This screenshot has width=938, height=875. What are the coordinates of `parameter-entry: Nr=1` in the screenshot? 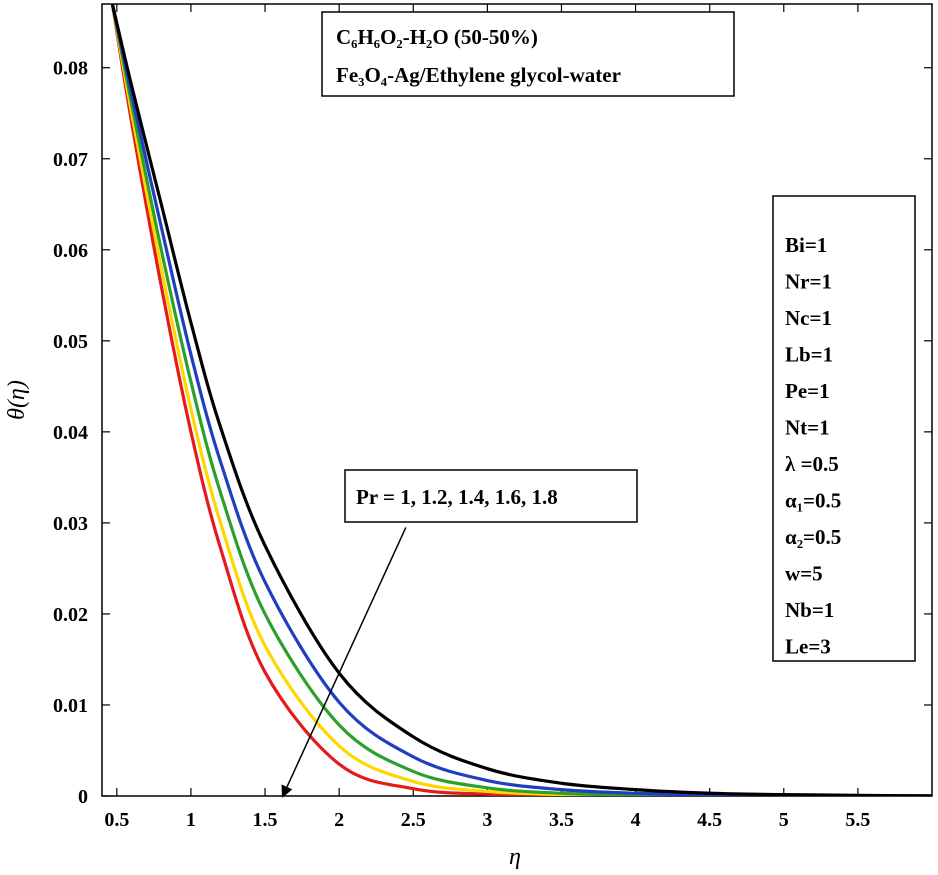 It's located at (808, 282).